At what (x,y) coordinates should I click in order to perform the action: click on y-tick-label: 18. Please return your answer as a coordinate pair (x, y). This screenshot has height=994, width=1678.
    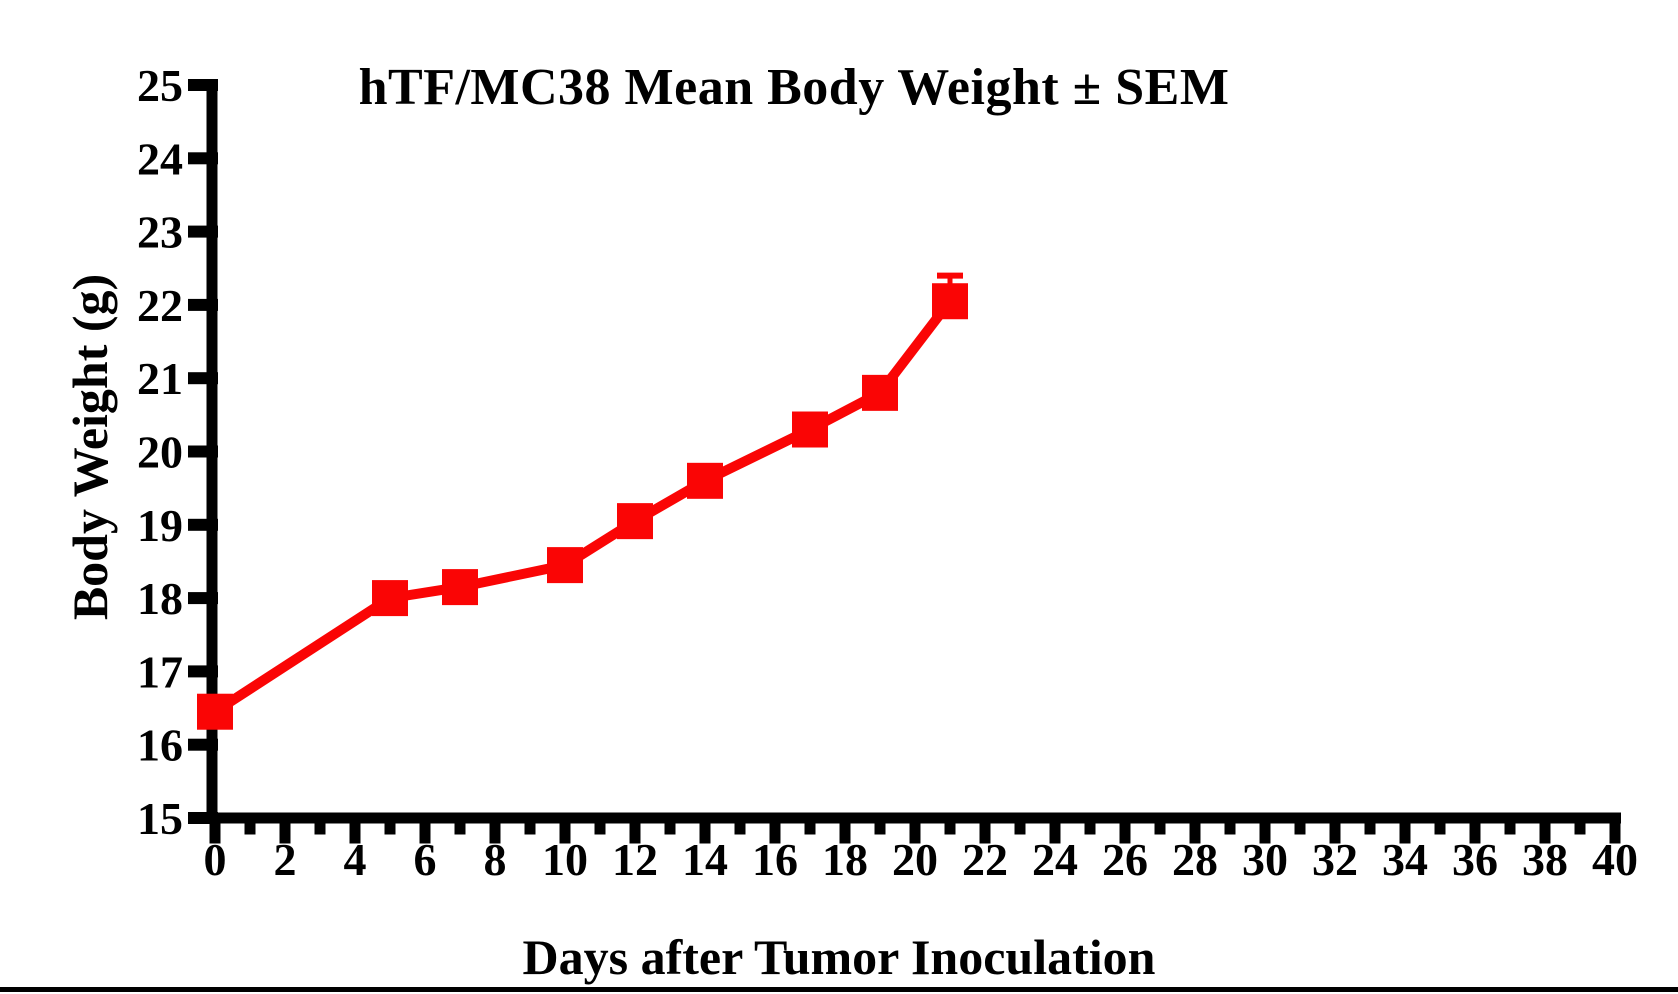
    Looking at the image, I should click on (160, 598).